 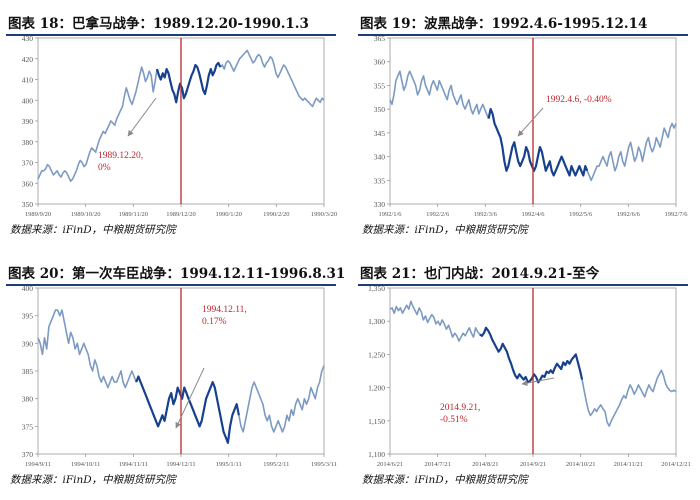 What do you see at coordinates (380, 85) in the screenshot?
I see `y-tick-label: 355` at bounding box center [380, 85].